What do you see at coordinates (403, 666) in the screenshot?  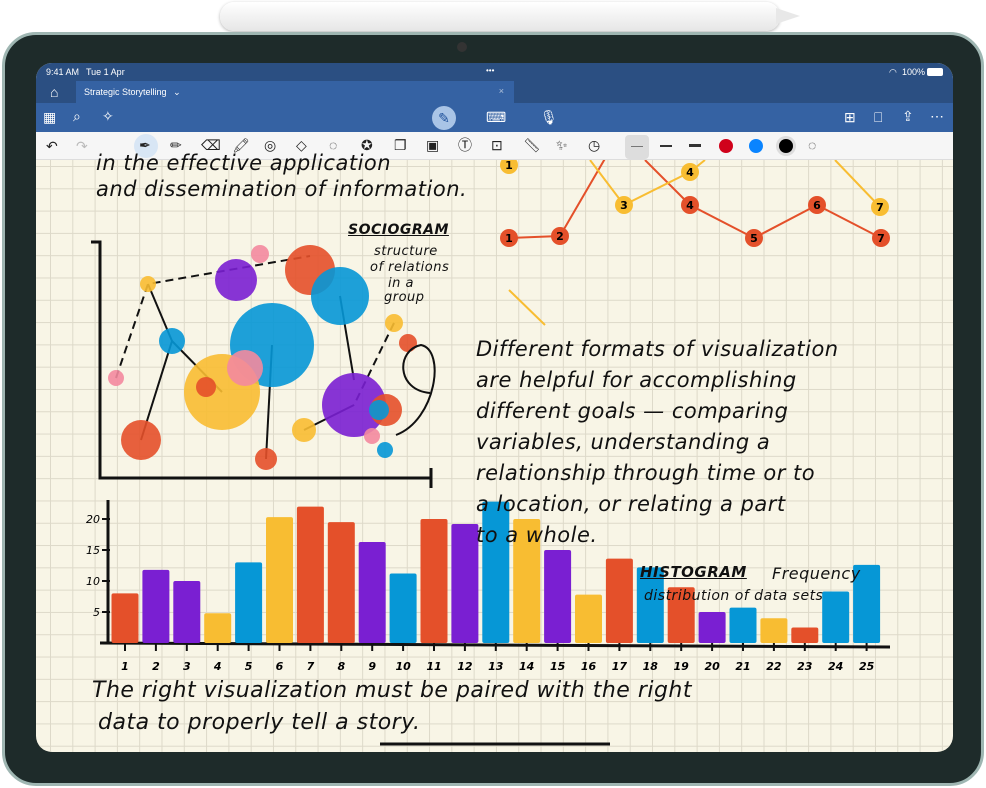 I see `x-tick-label: 10` at bounding box center [403, 666].